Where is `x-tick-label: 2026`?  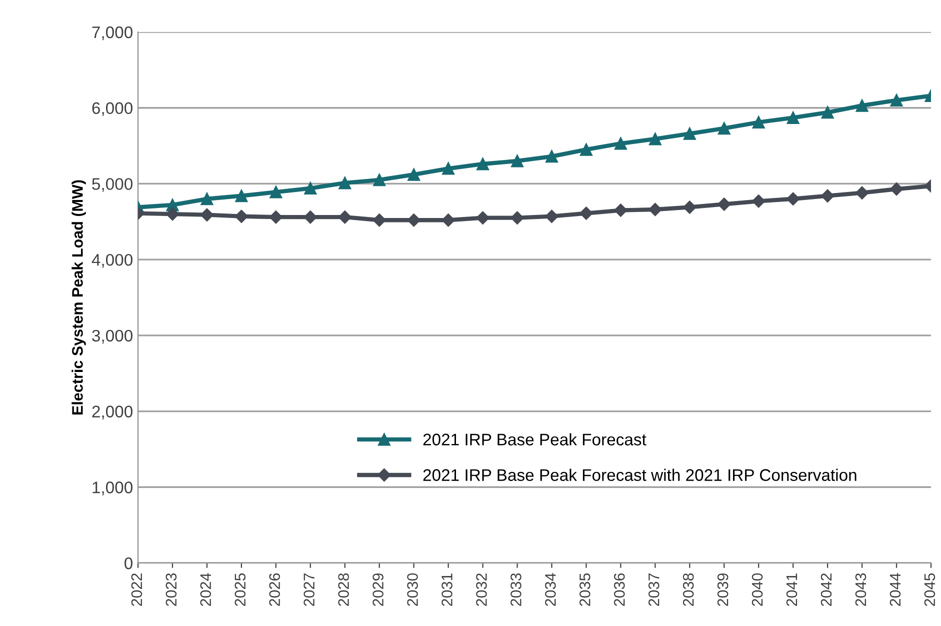 x-tick-label: 2026 is located at coordinates (274, 589).